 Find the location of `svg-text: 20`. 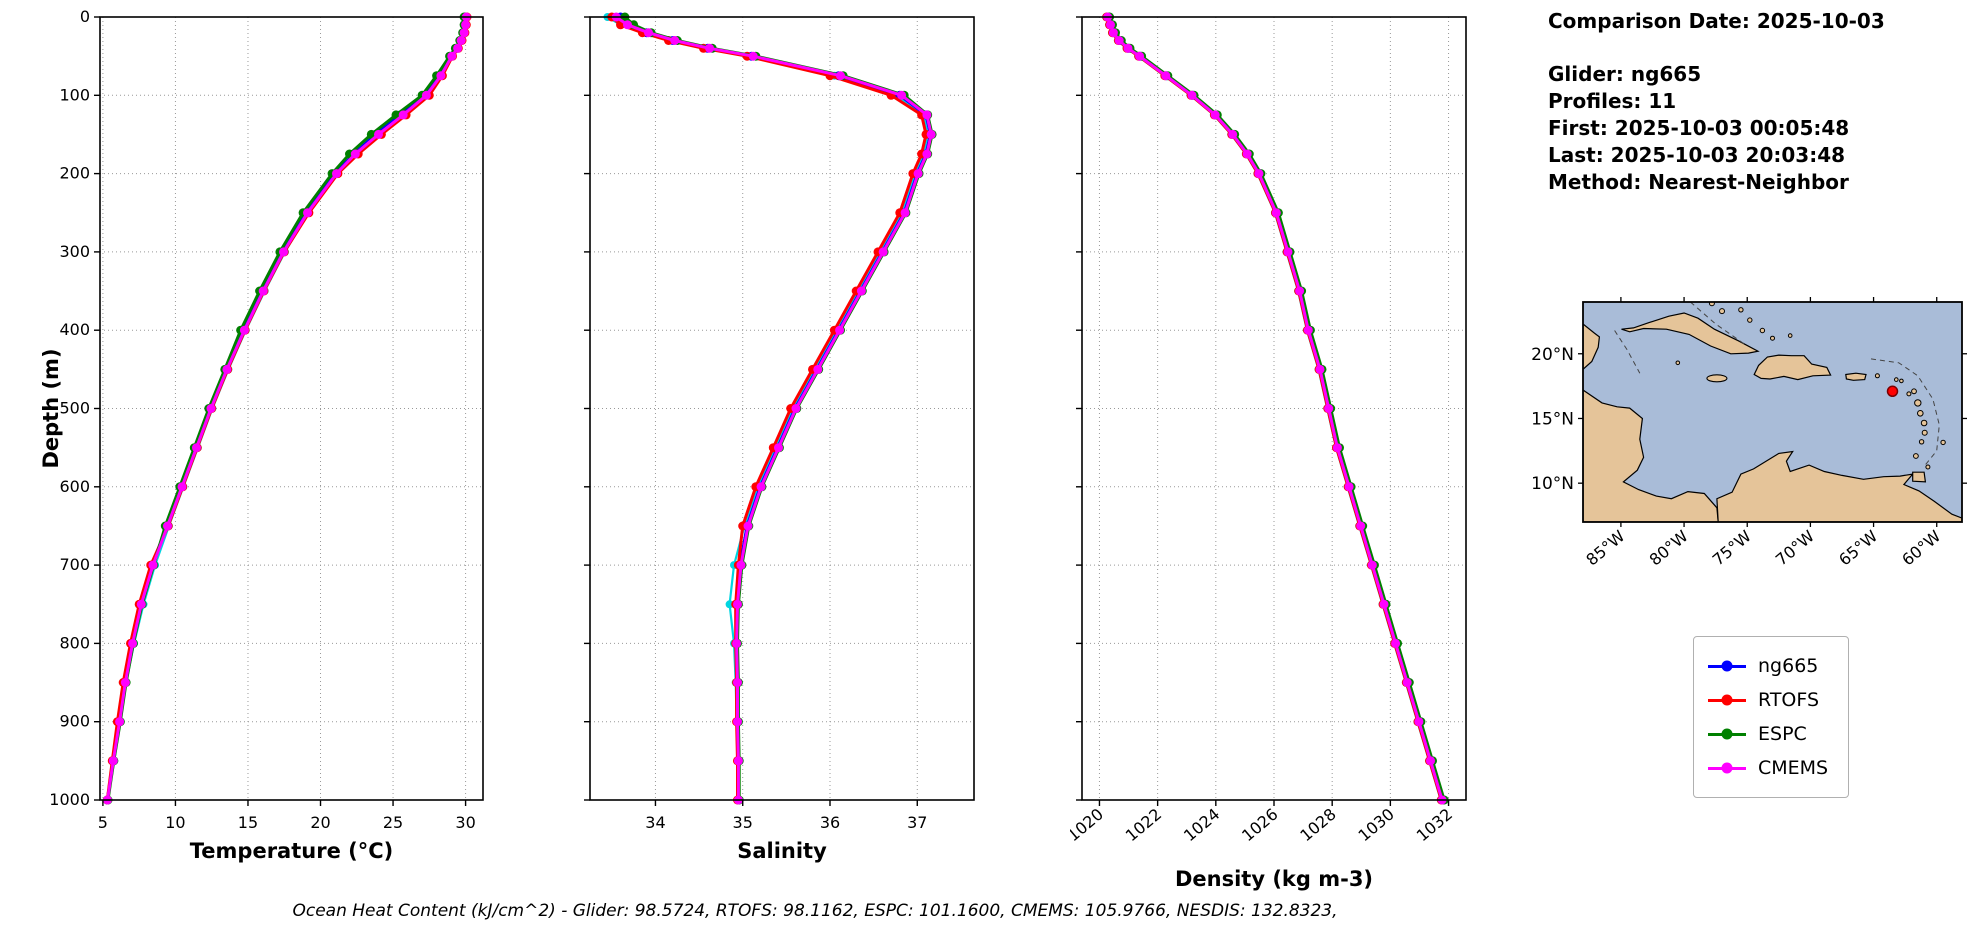

svg-text: 20 is located at coordinates (320, 822).